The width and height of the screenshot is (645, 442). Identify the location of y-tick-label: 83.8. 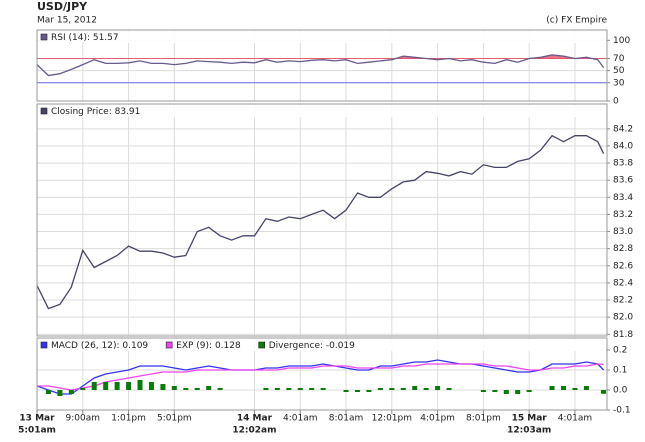
(623, 164).